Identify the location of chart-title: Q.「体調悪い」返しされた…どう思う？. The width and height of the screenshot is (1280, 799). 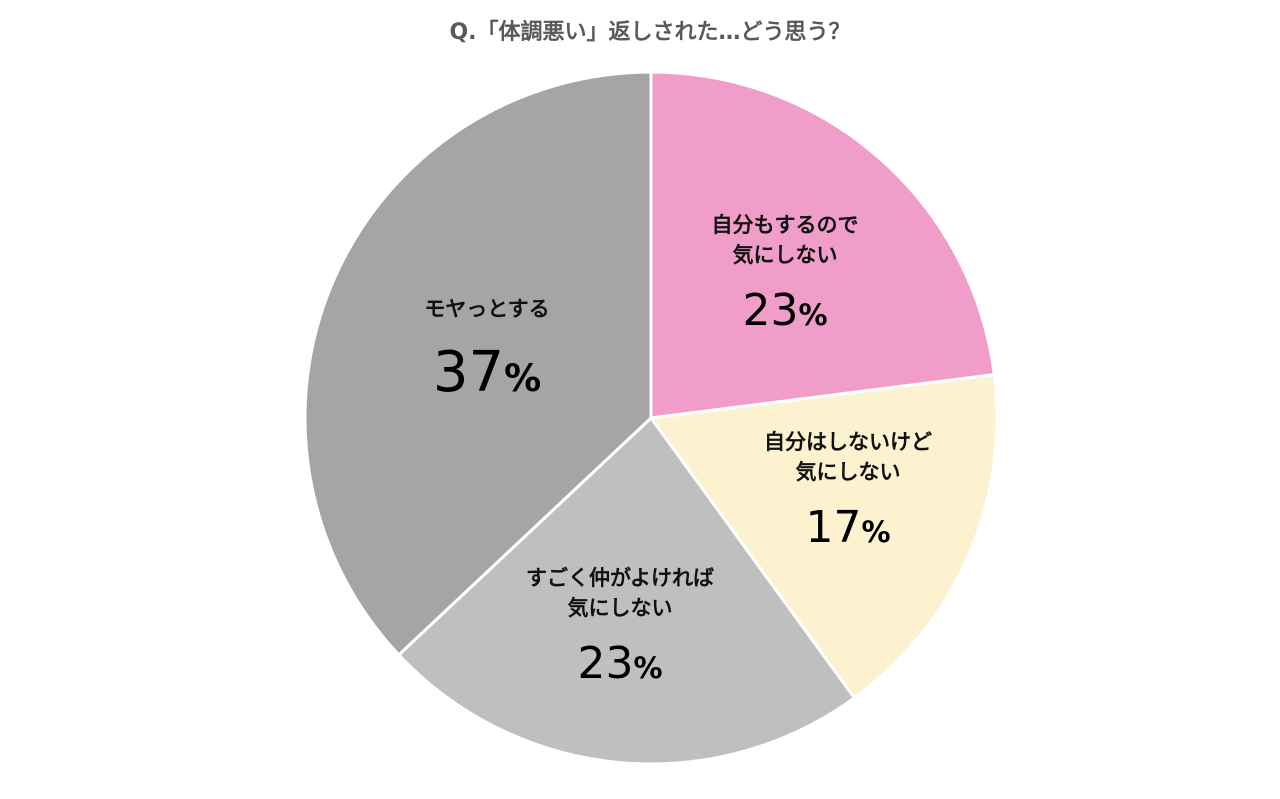
(650, 32).